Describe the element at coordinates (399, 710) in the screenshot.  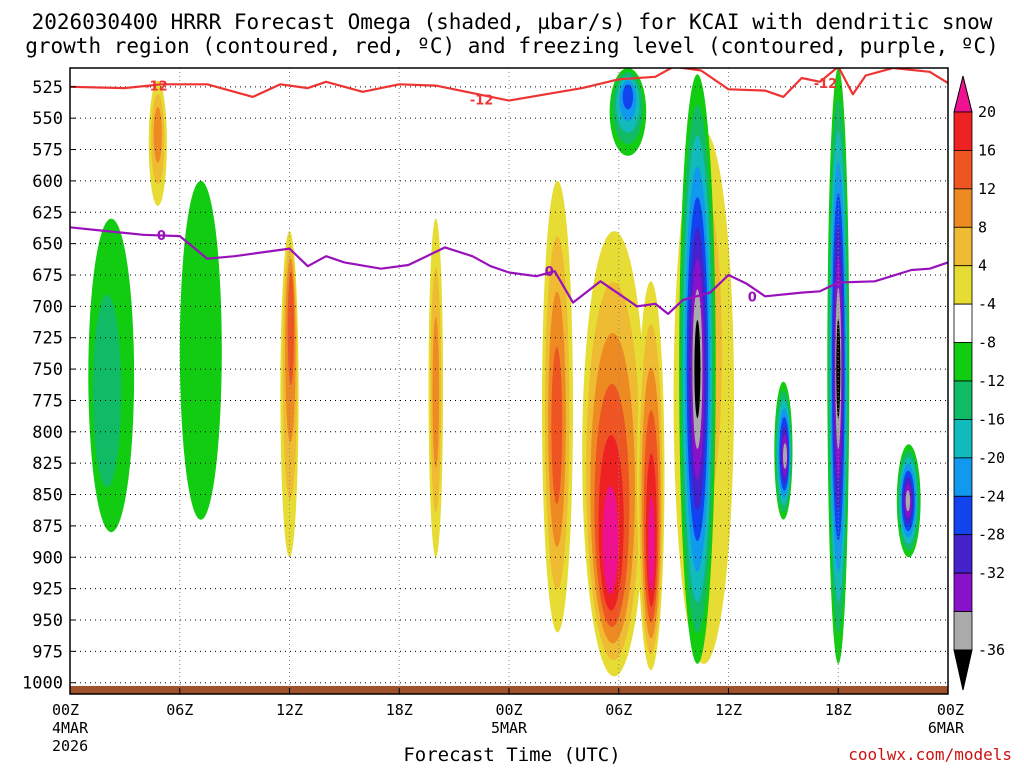
I see `x-tick-label-3: 18Z` at that location.